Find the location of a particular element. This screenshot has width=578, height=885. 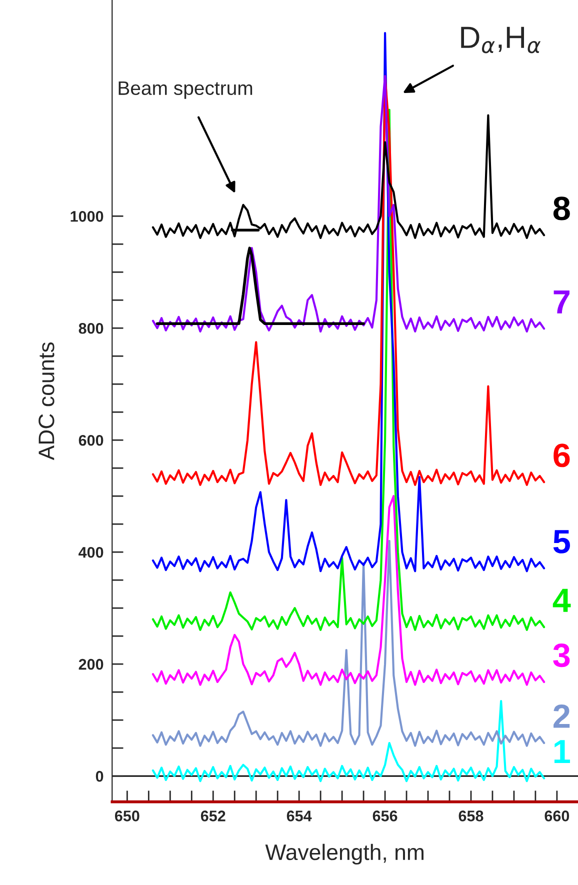

x-tick-label: 656 is located at coordinates (385, 816).